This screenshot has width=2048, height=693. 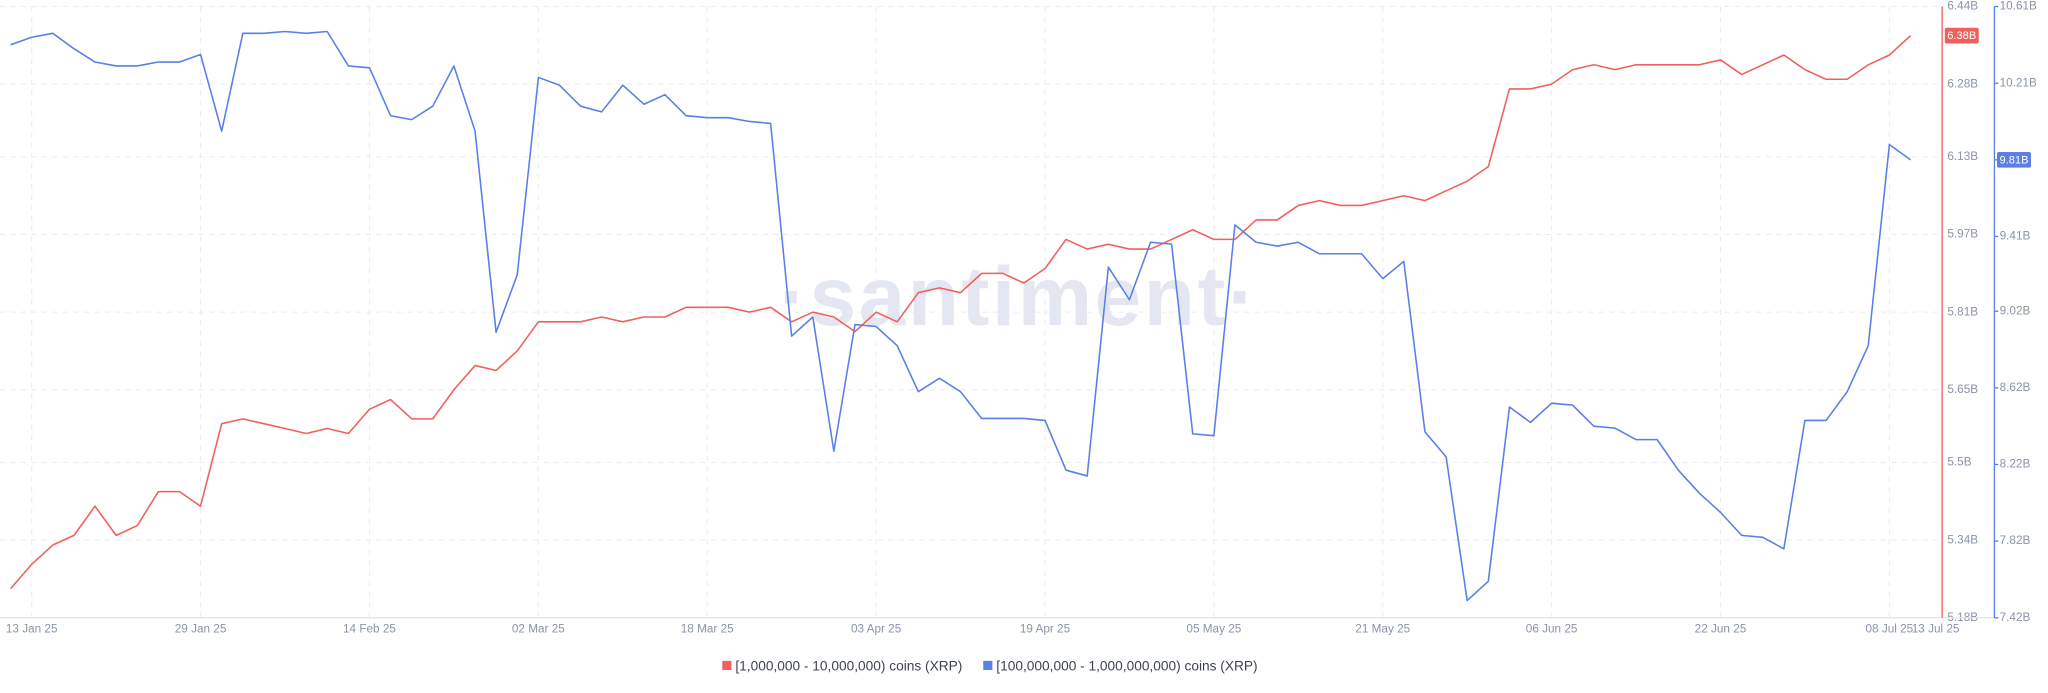 I want to click on x-tick-label: 13 Jul 25, so click(x=1936, y=629).